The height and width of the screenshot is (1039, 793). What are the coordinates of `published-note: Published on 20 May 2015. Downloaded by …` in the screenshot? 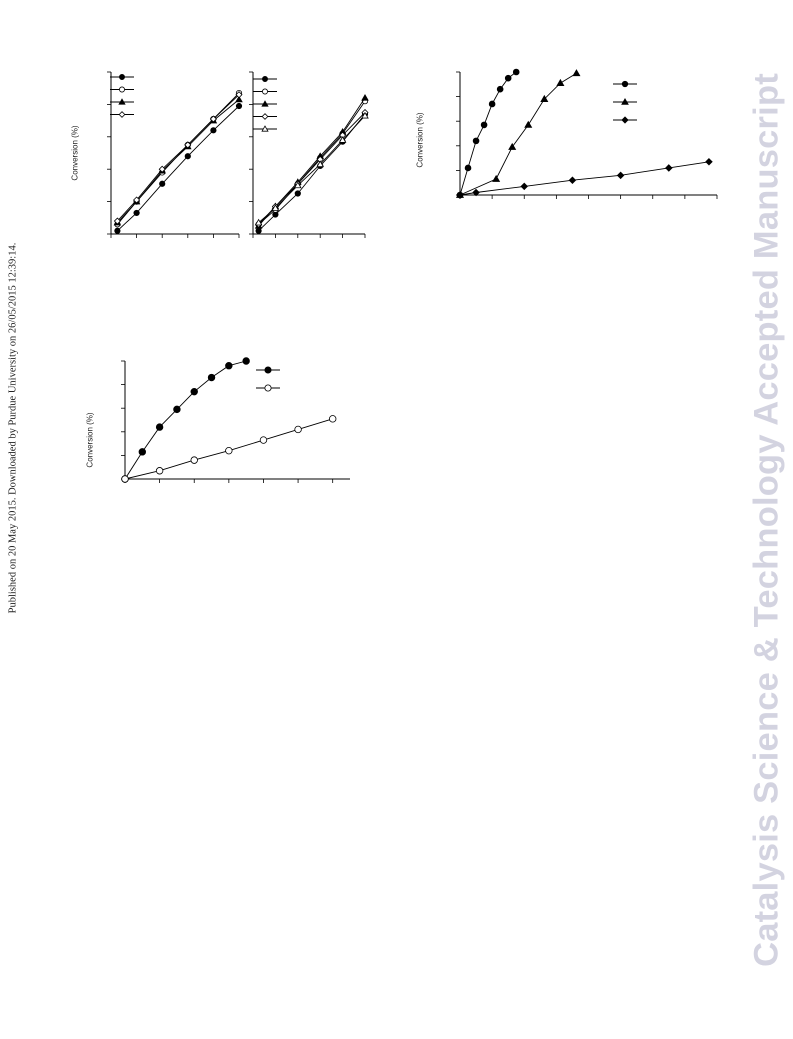 It's located at (13, 428).